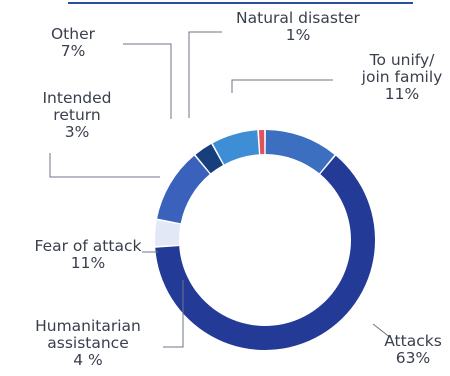  What do you see at coordinates (235, 147) in the screenshot?
I see `slice-other` at bounding box center [235, 147].